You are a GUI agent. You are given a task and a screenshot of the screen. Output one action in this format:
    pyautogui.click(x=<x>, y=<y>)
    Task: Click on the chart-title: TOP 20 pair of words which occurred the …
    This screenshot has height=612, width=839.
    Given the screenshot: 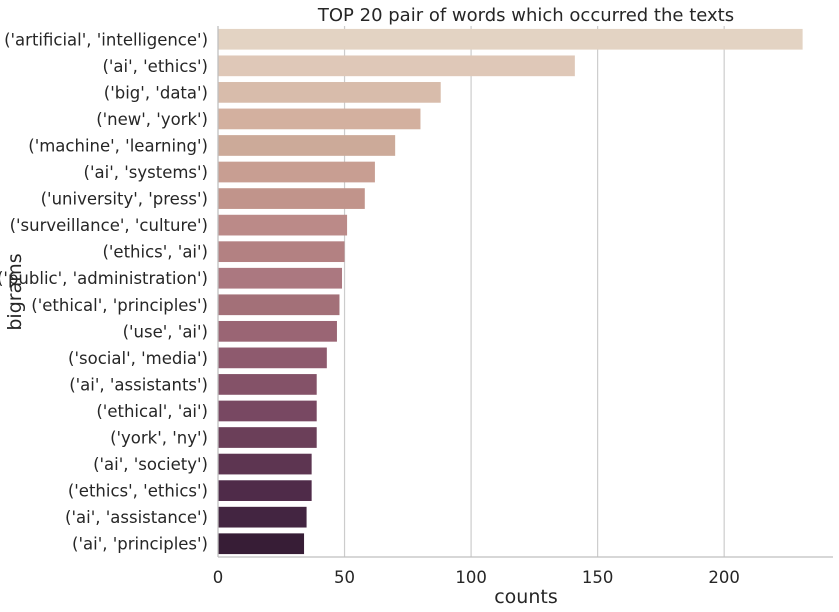 What is the action you would take?
    pyautogui.click(x=525, y=15)
    